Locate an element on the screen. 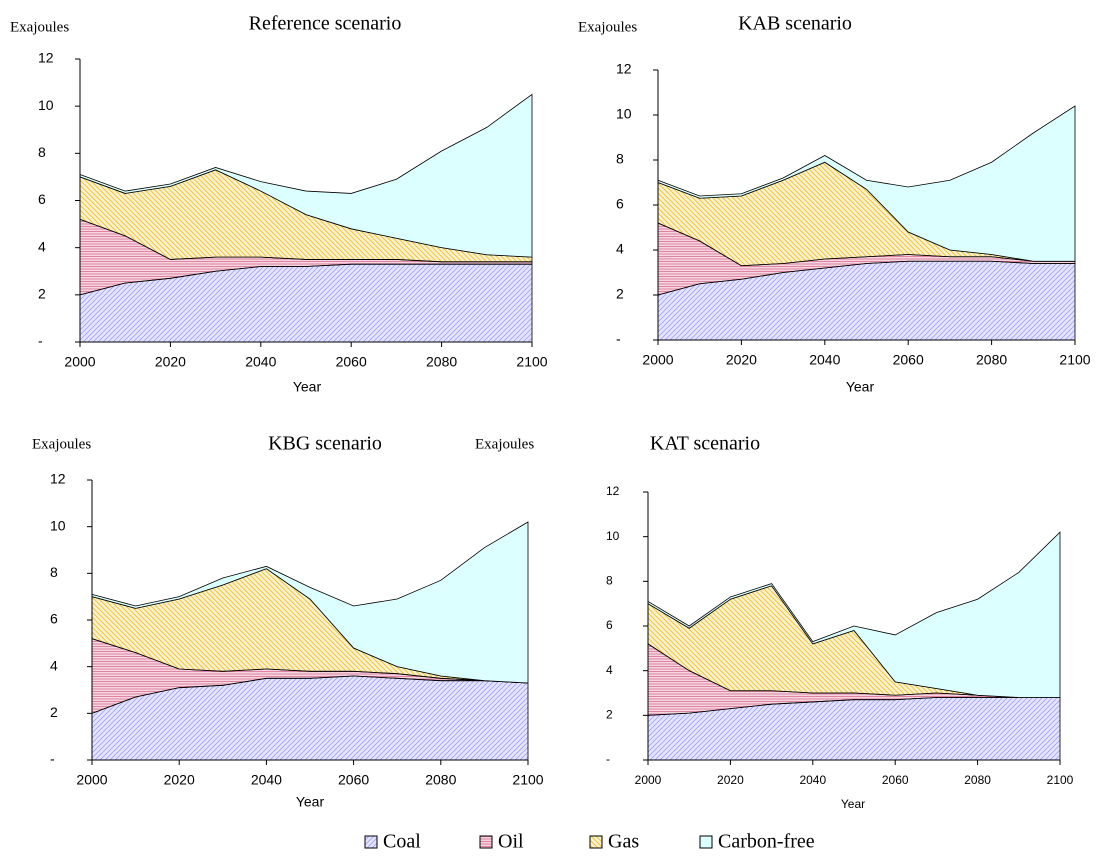 This screenshot has height=857, width=1105. legend-label: Coal is located at coordinates (402, 842).